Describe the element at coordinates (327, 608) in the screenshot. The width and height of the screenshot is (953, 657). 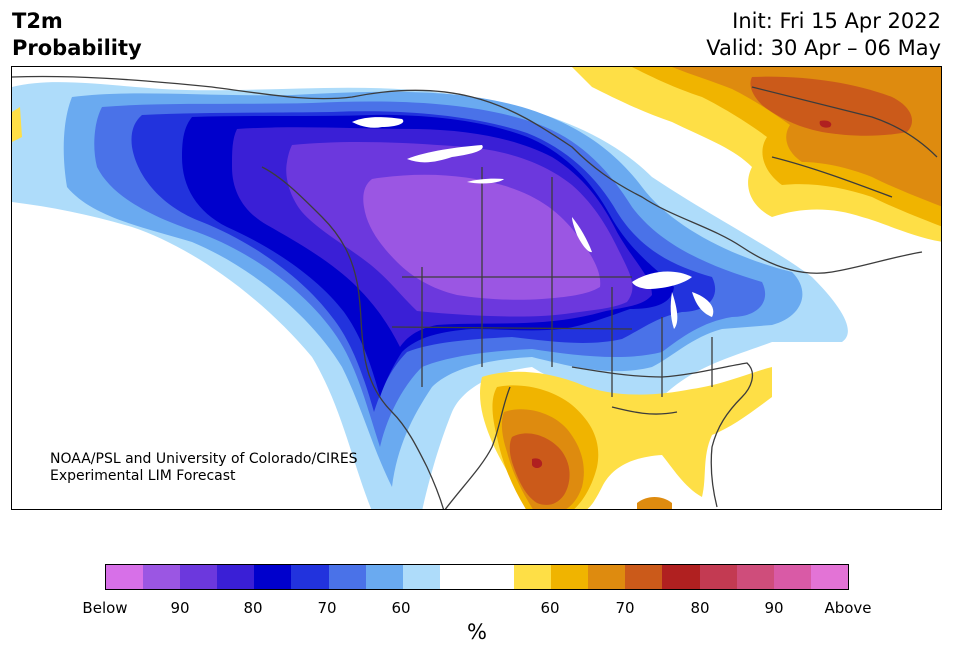
I see `colorbar-tick-below-70: 70` at that location.